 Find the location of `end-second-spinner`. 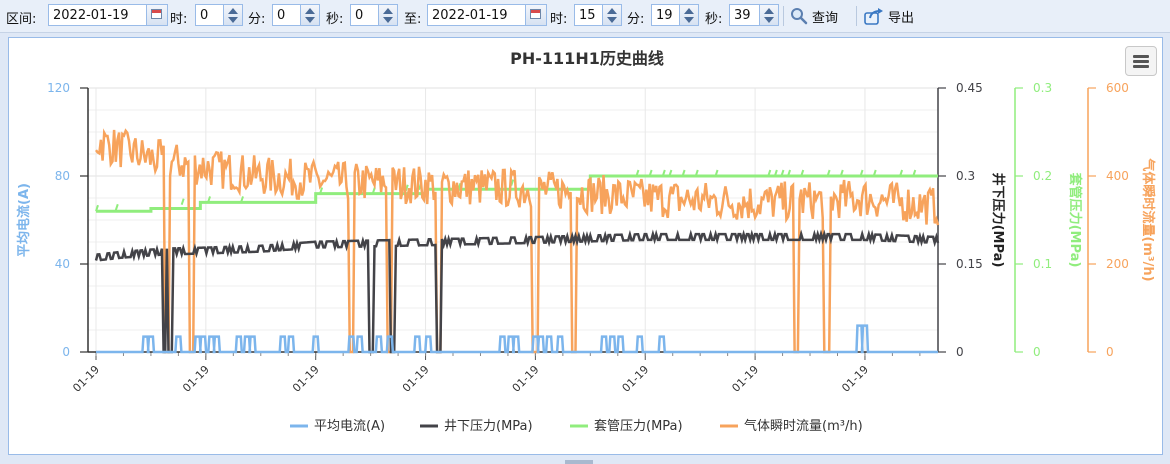

end-second-spinner is located at coordinates (768, 15).